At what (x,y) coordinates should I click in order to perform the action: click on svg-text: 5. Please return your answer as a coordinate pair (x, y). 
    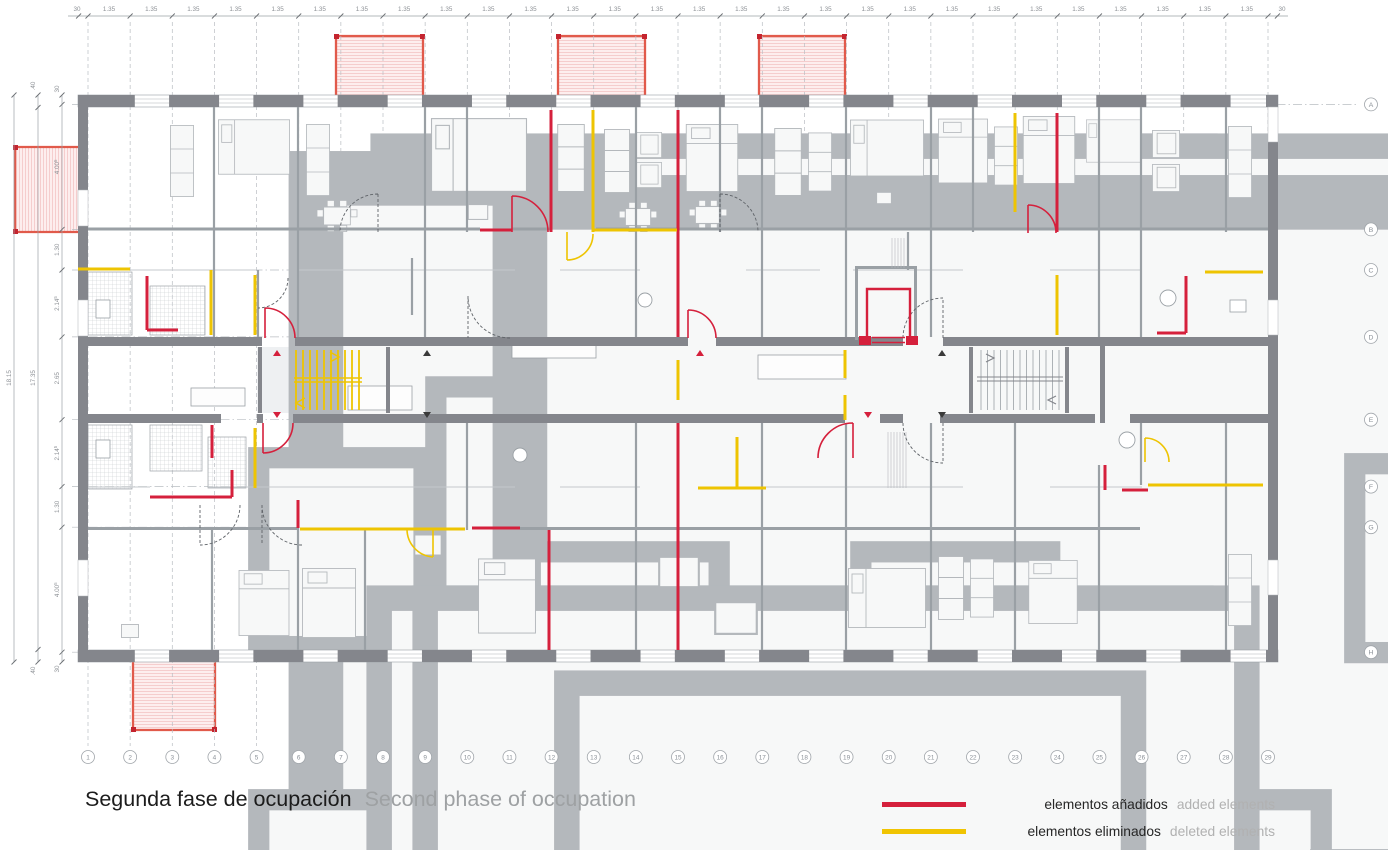
    Looking at the image, I should click on (257, 757).